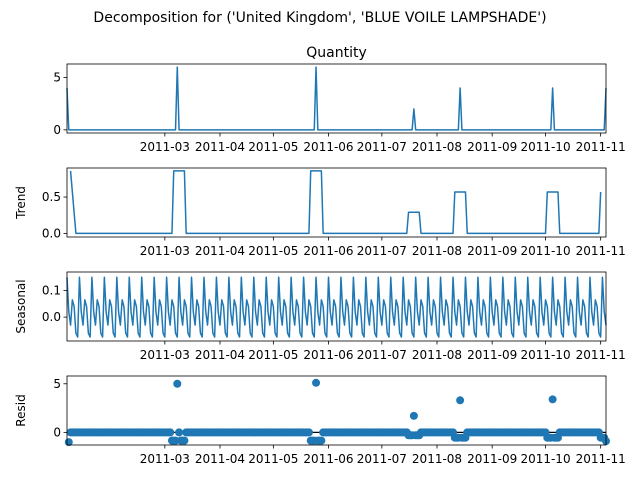  Describe the element at coordinates (21, 203) in the screenshot. I see `y-axis-label: Trend` at that location.